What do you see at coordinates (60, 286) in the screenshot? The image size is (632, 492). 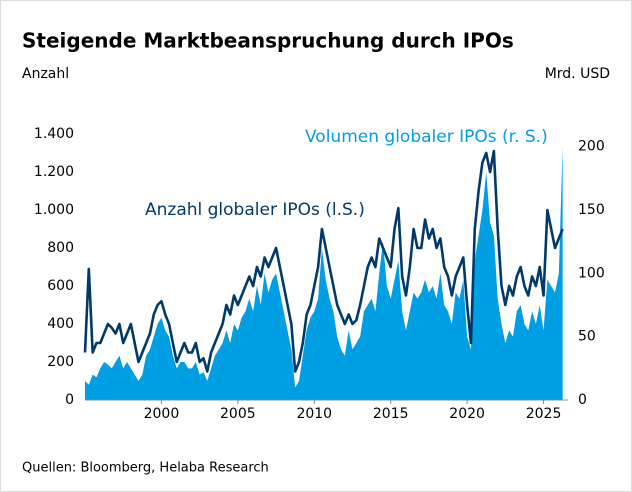 I see `y-tick-label: 600` at bounding box center [60, 286].